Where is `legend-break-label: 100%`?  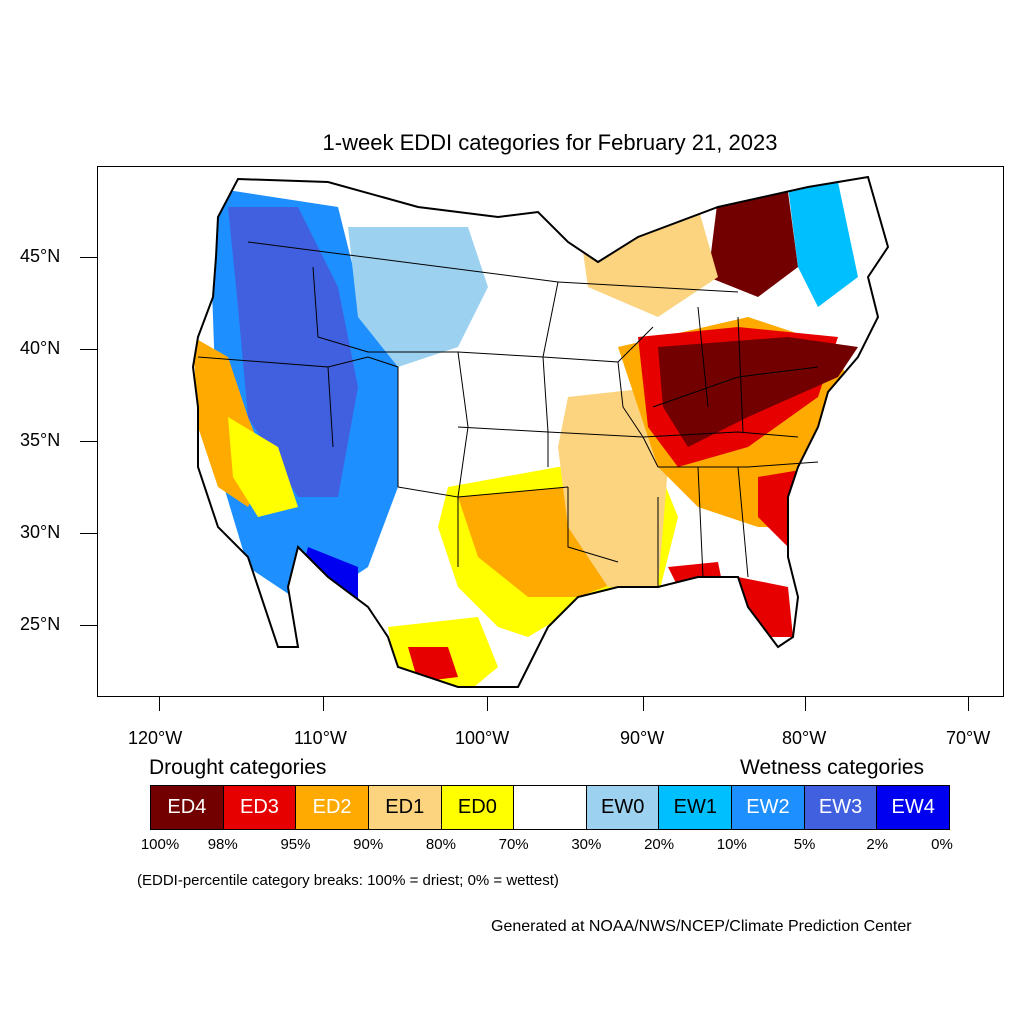
legend-break-label: 100% is located at coordinates (160, 844).